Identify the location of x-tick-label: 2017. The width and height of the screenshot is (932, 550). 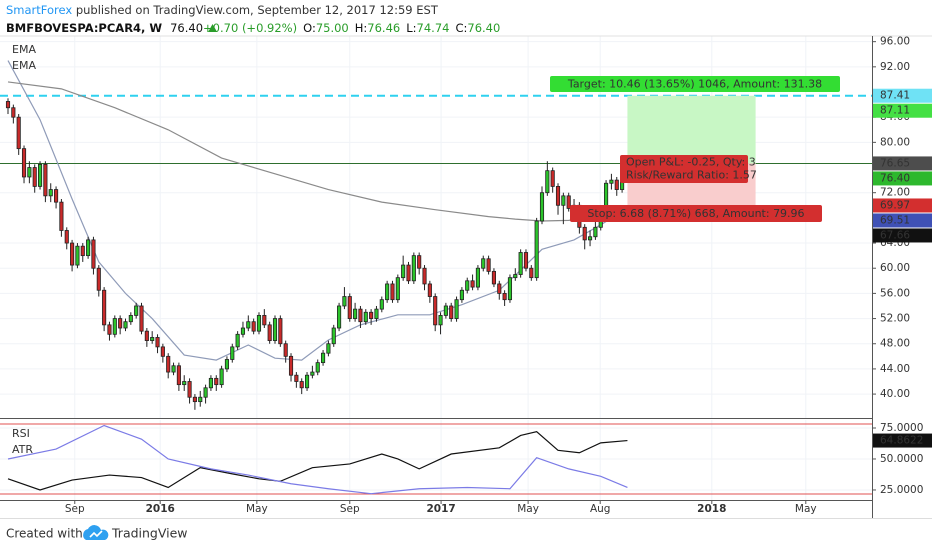
(440, 509).